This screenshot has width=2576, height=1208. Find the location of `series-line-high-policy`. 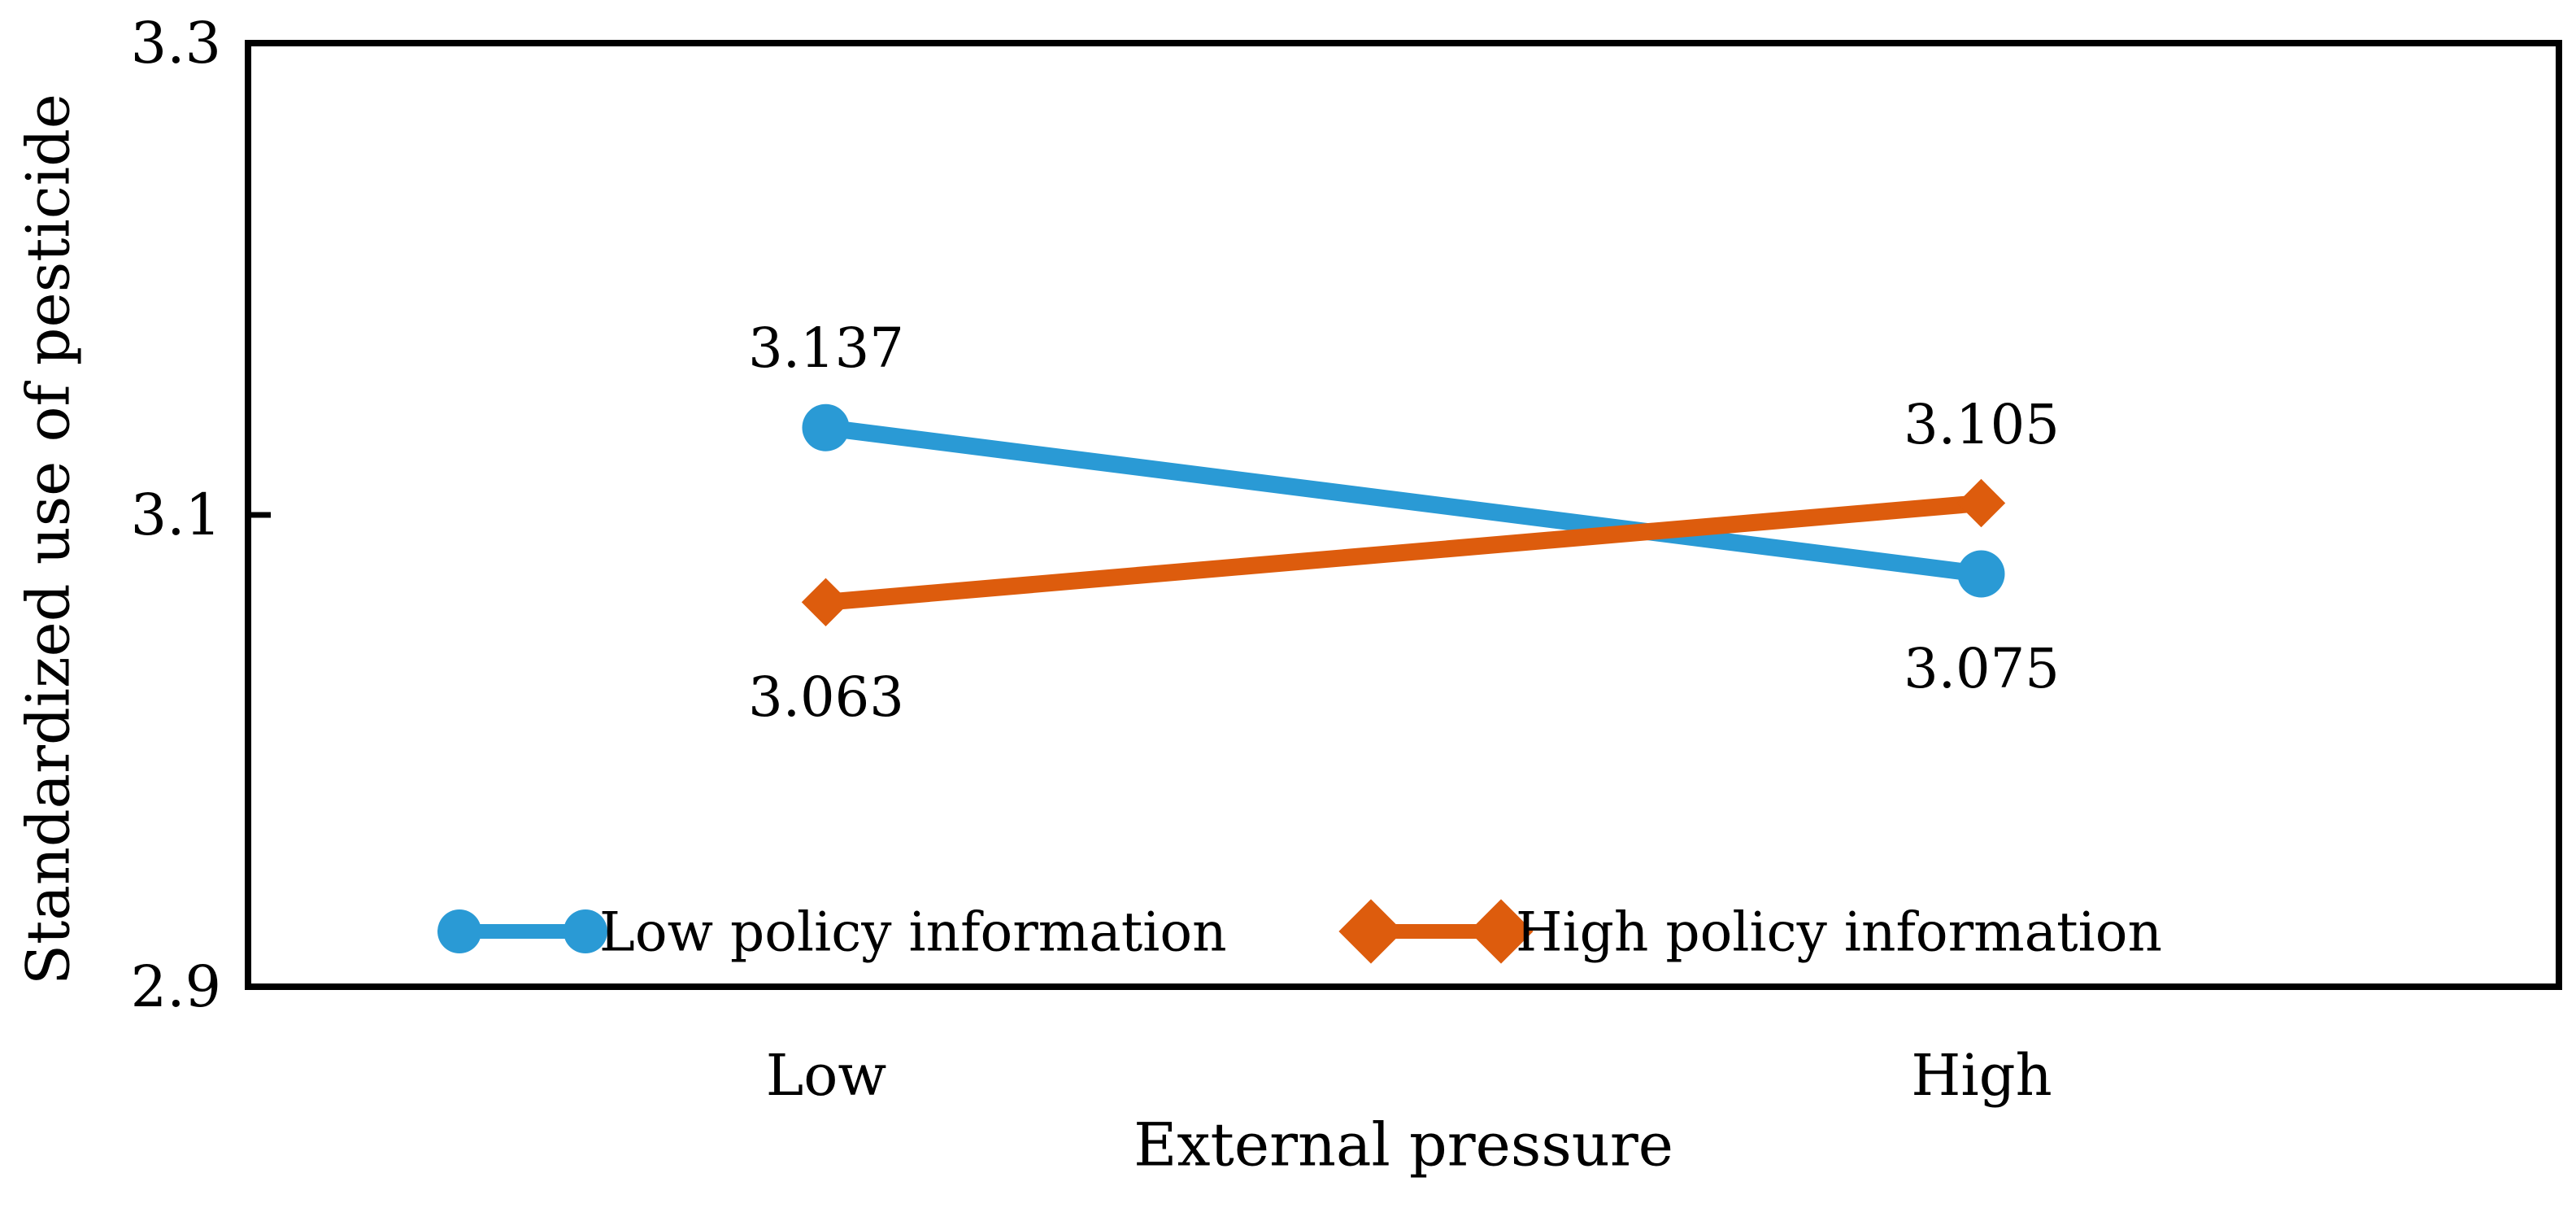

series-line-high-policy is located at coordinates (1404, 553).